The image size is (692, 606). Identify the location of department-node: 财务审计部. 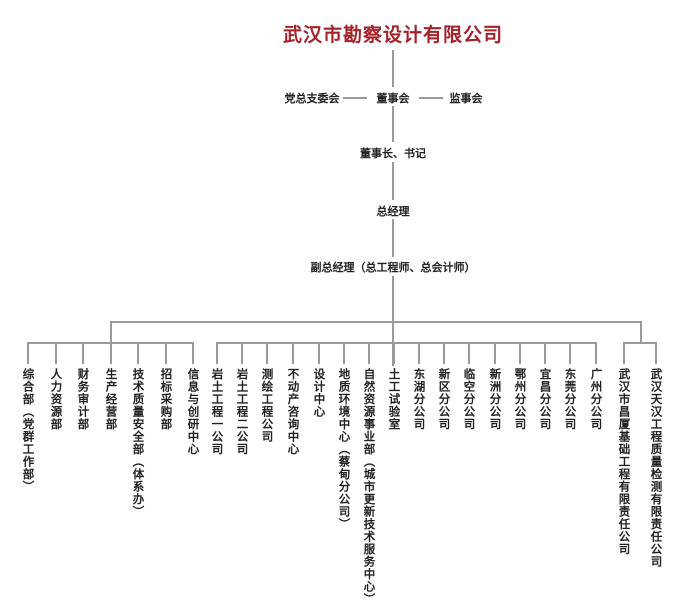
(83, 399).